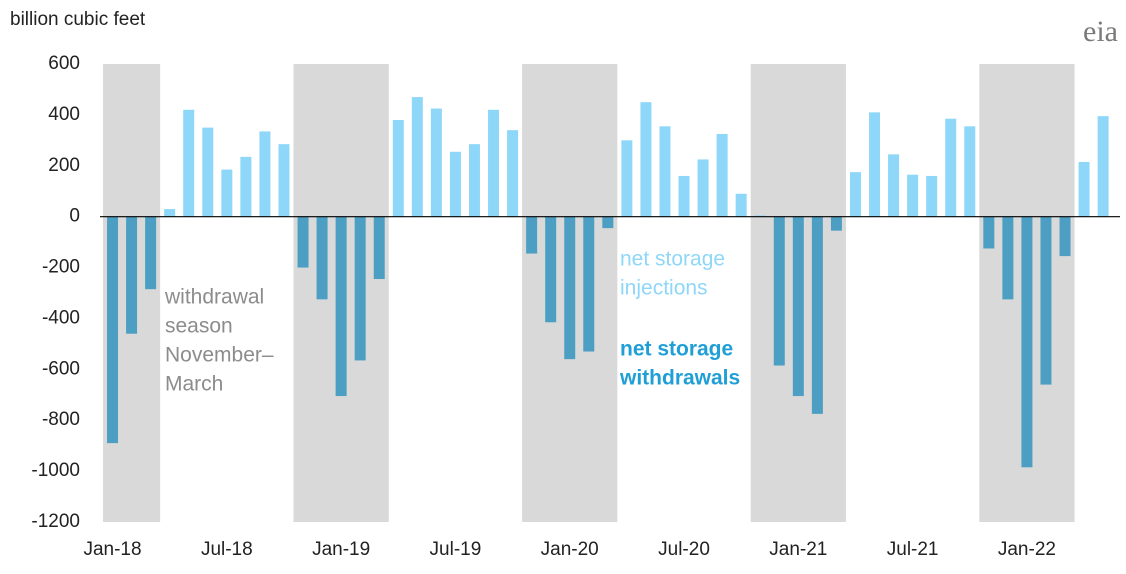 This screenshot has width=1126, height=574. What do you see at coordinates (112, 549) in the screenshot?
I see `x-tick-label: Jan-18` at bounding box center [112, 549].